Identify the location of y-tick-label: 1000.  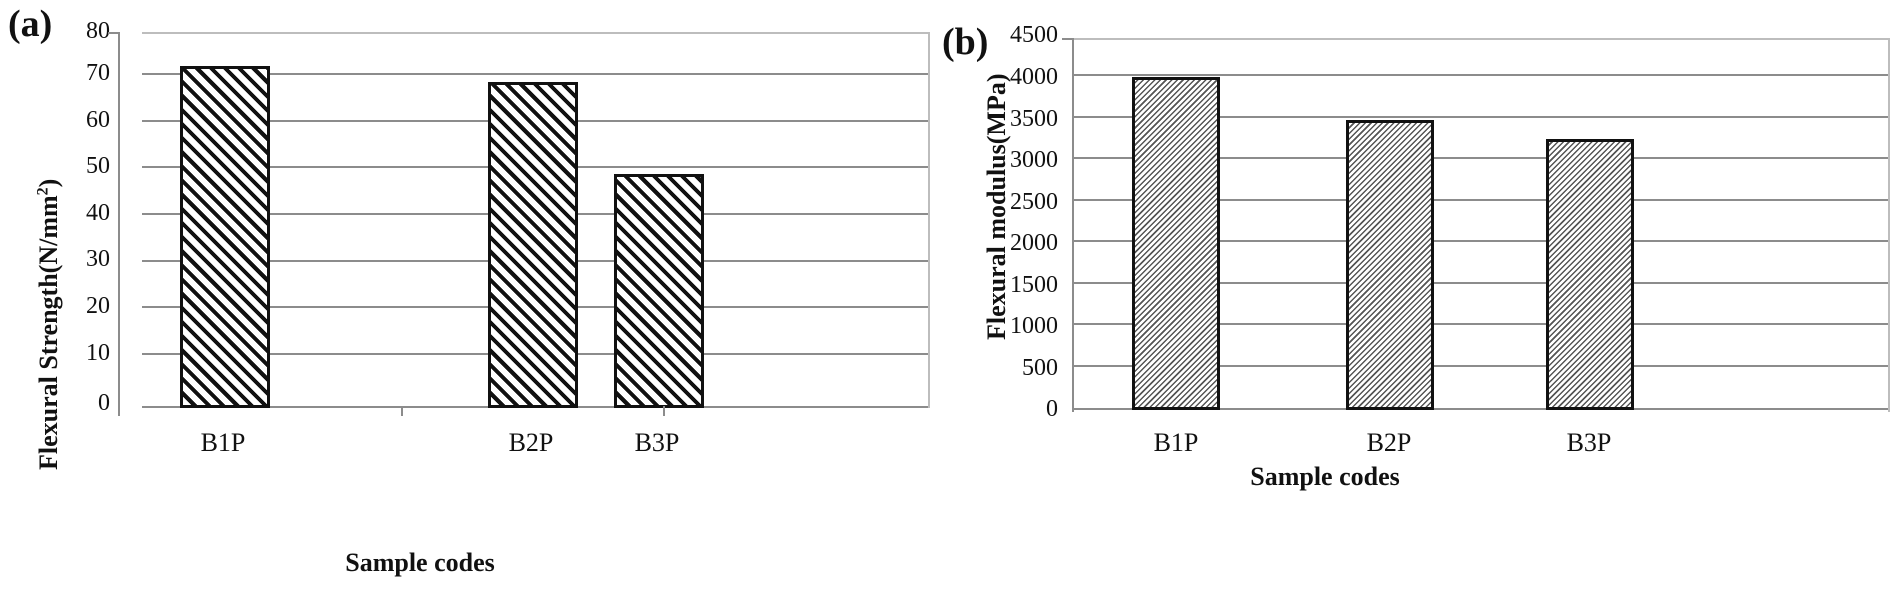
(1034, 326).